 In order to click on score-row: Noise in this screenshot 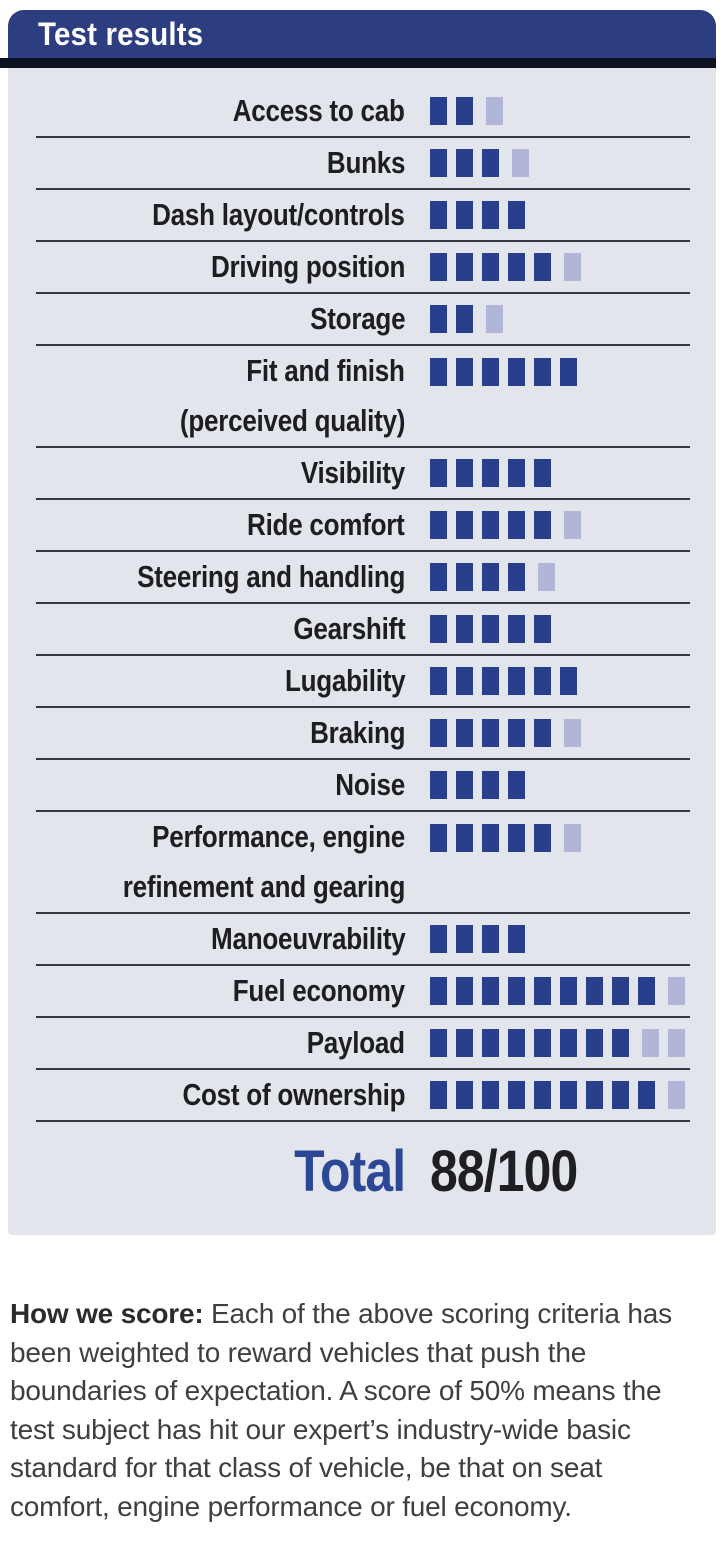, I will do `click(363, 786)`.